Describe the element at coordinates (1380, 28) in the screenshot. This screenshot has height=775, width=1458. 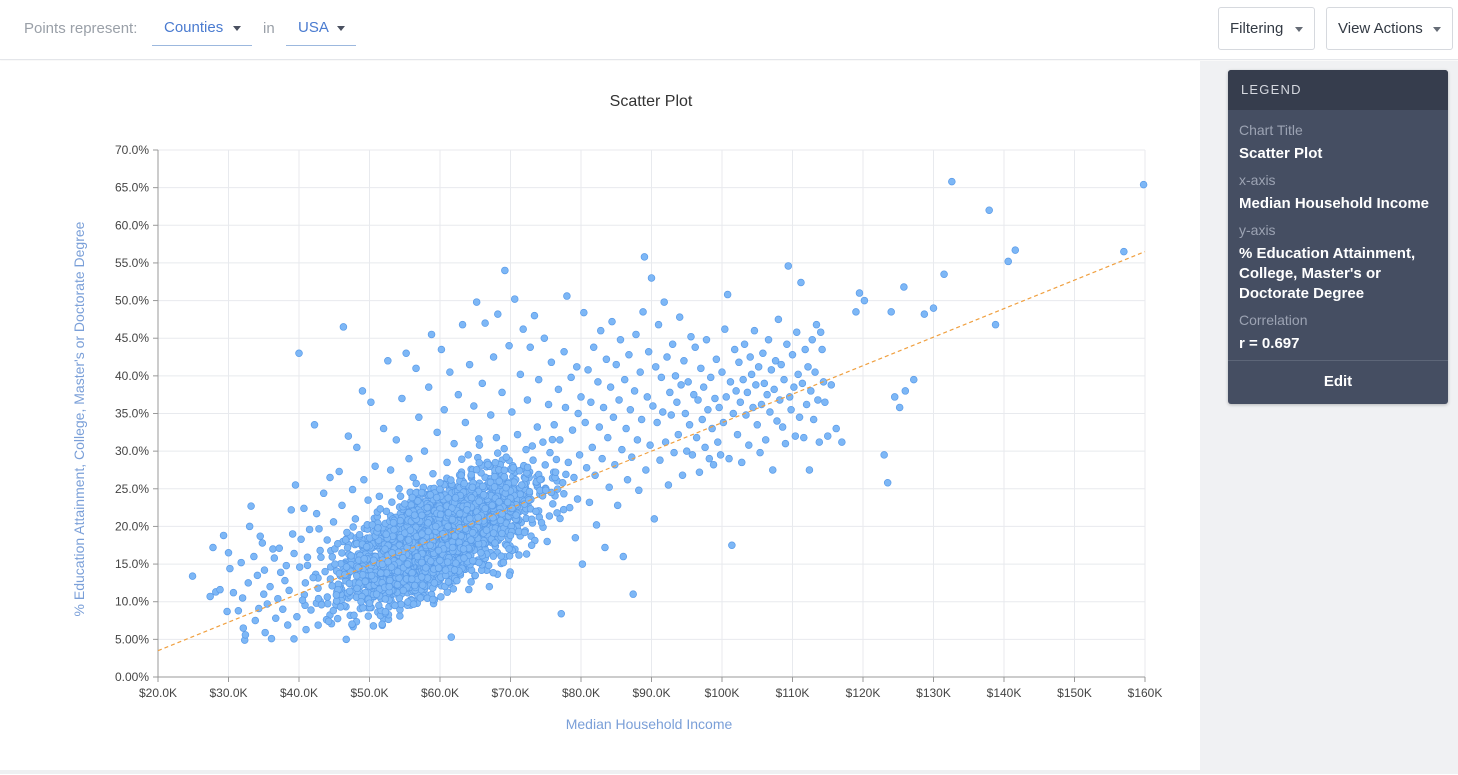
I see `view-actions-button-label: View Actions` at that location.